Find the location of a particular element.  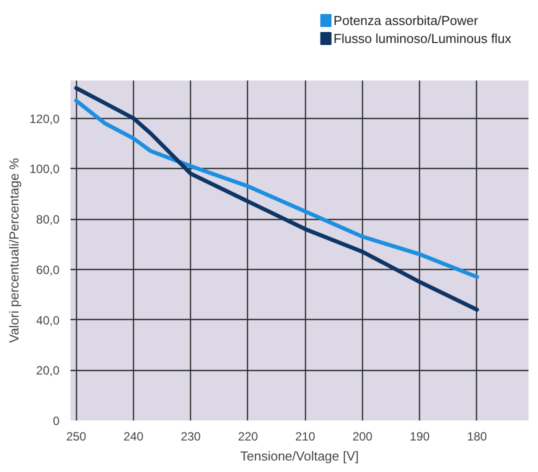

y-tick-label: 0 is located at coordinates (56, 421).